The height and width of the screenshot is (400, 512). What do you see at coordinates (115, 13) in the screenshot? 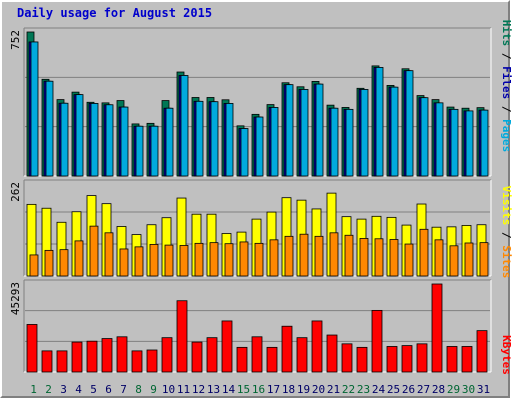
I see `chart-title: Daily usage for August 2015` at bounding box center [115, 13].